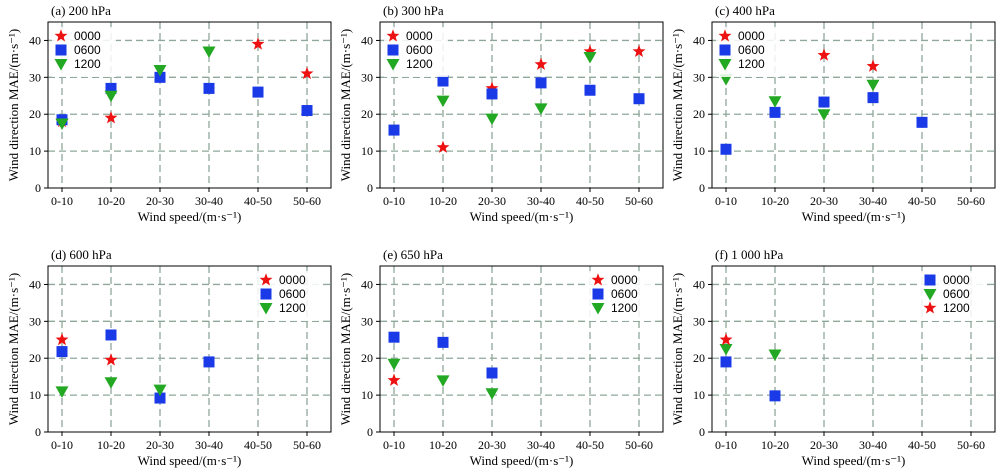 The image size is (1000, 472). I want to click on panel-title: (a) 200 hPa, so click(81, 10).